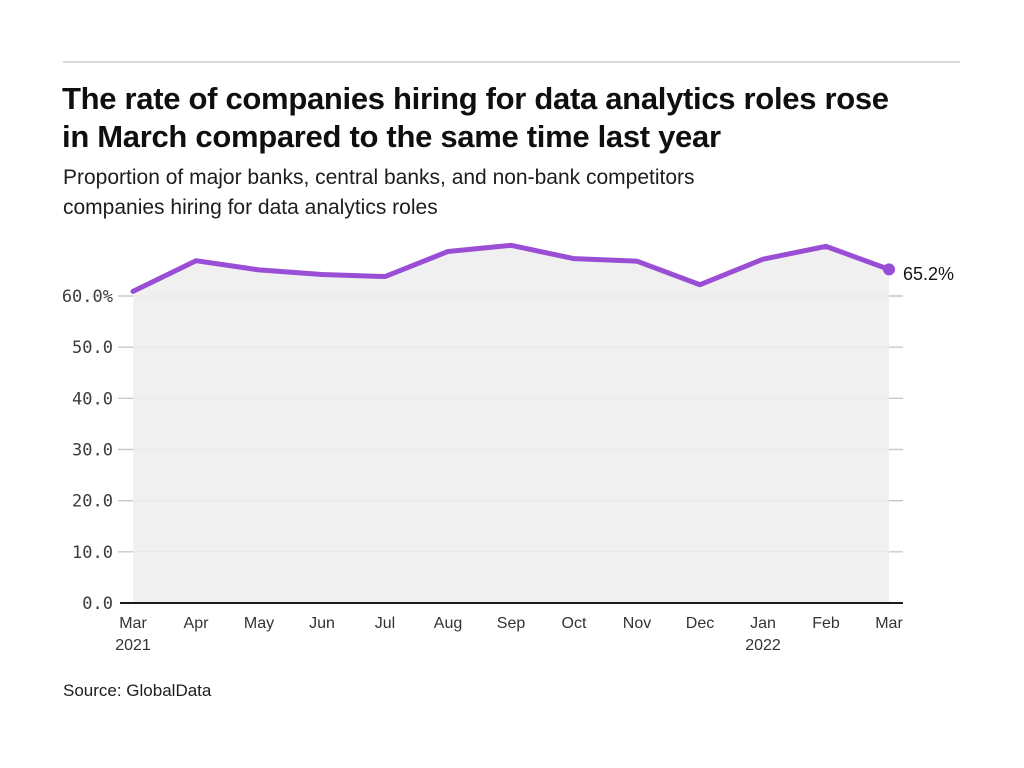 The width and height of the screenshot is (1024, 768). I want to click on y-tick-label: 60.0%, so click(87, 297).